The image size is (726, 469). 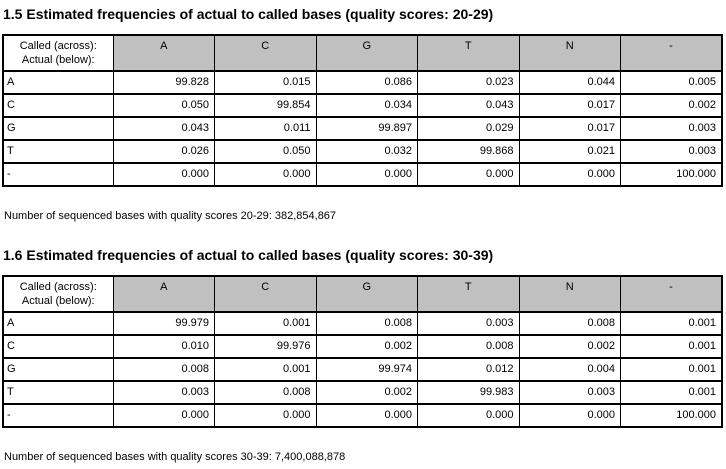 I want to click on table-cell: 0.011, so click(x=265, y=128).